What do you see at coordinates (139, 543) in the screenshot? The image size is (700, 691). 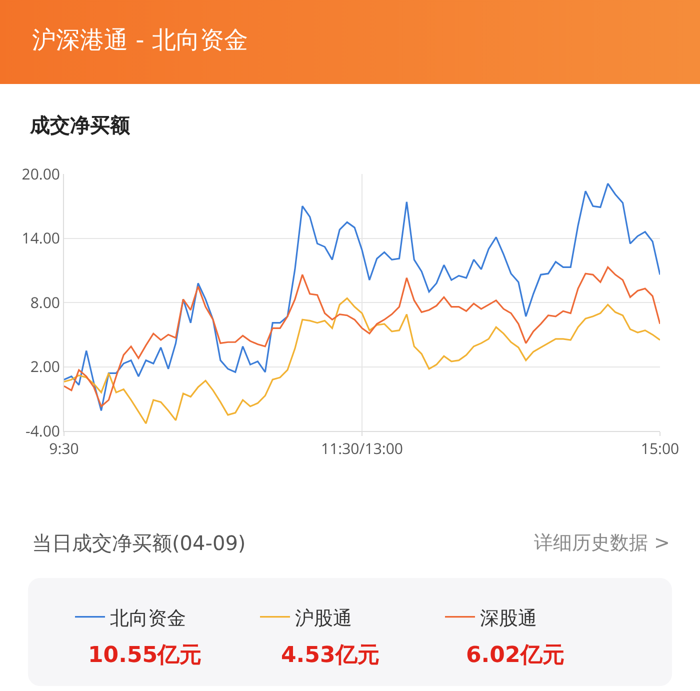 I see `text: 当日成交净买额(04-09)` at bounding box center [139, 543].